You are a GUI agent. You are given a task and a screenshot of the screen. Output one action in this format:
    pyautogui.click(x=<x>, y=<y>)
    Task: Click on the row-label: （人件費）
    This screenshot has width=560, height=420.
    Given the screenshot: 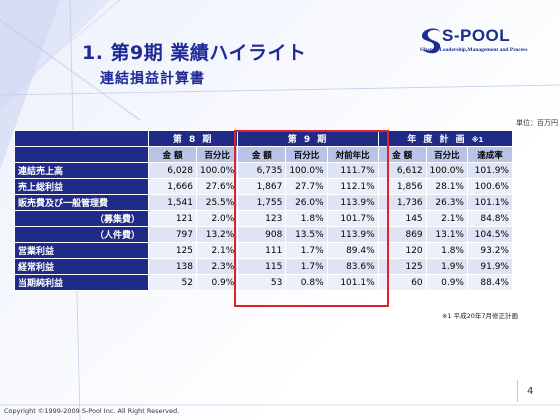 What is the action you would take?
    pyautogui.click(x=81, y=234)
    